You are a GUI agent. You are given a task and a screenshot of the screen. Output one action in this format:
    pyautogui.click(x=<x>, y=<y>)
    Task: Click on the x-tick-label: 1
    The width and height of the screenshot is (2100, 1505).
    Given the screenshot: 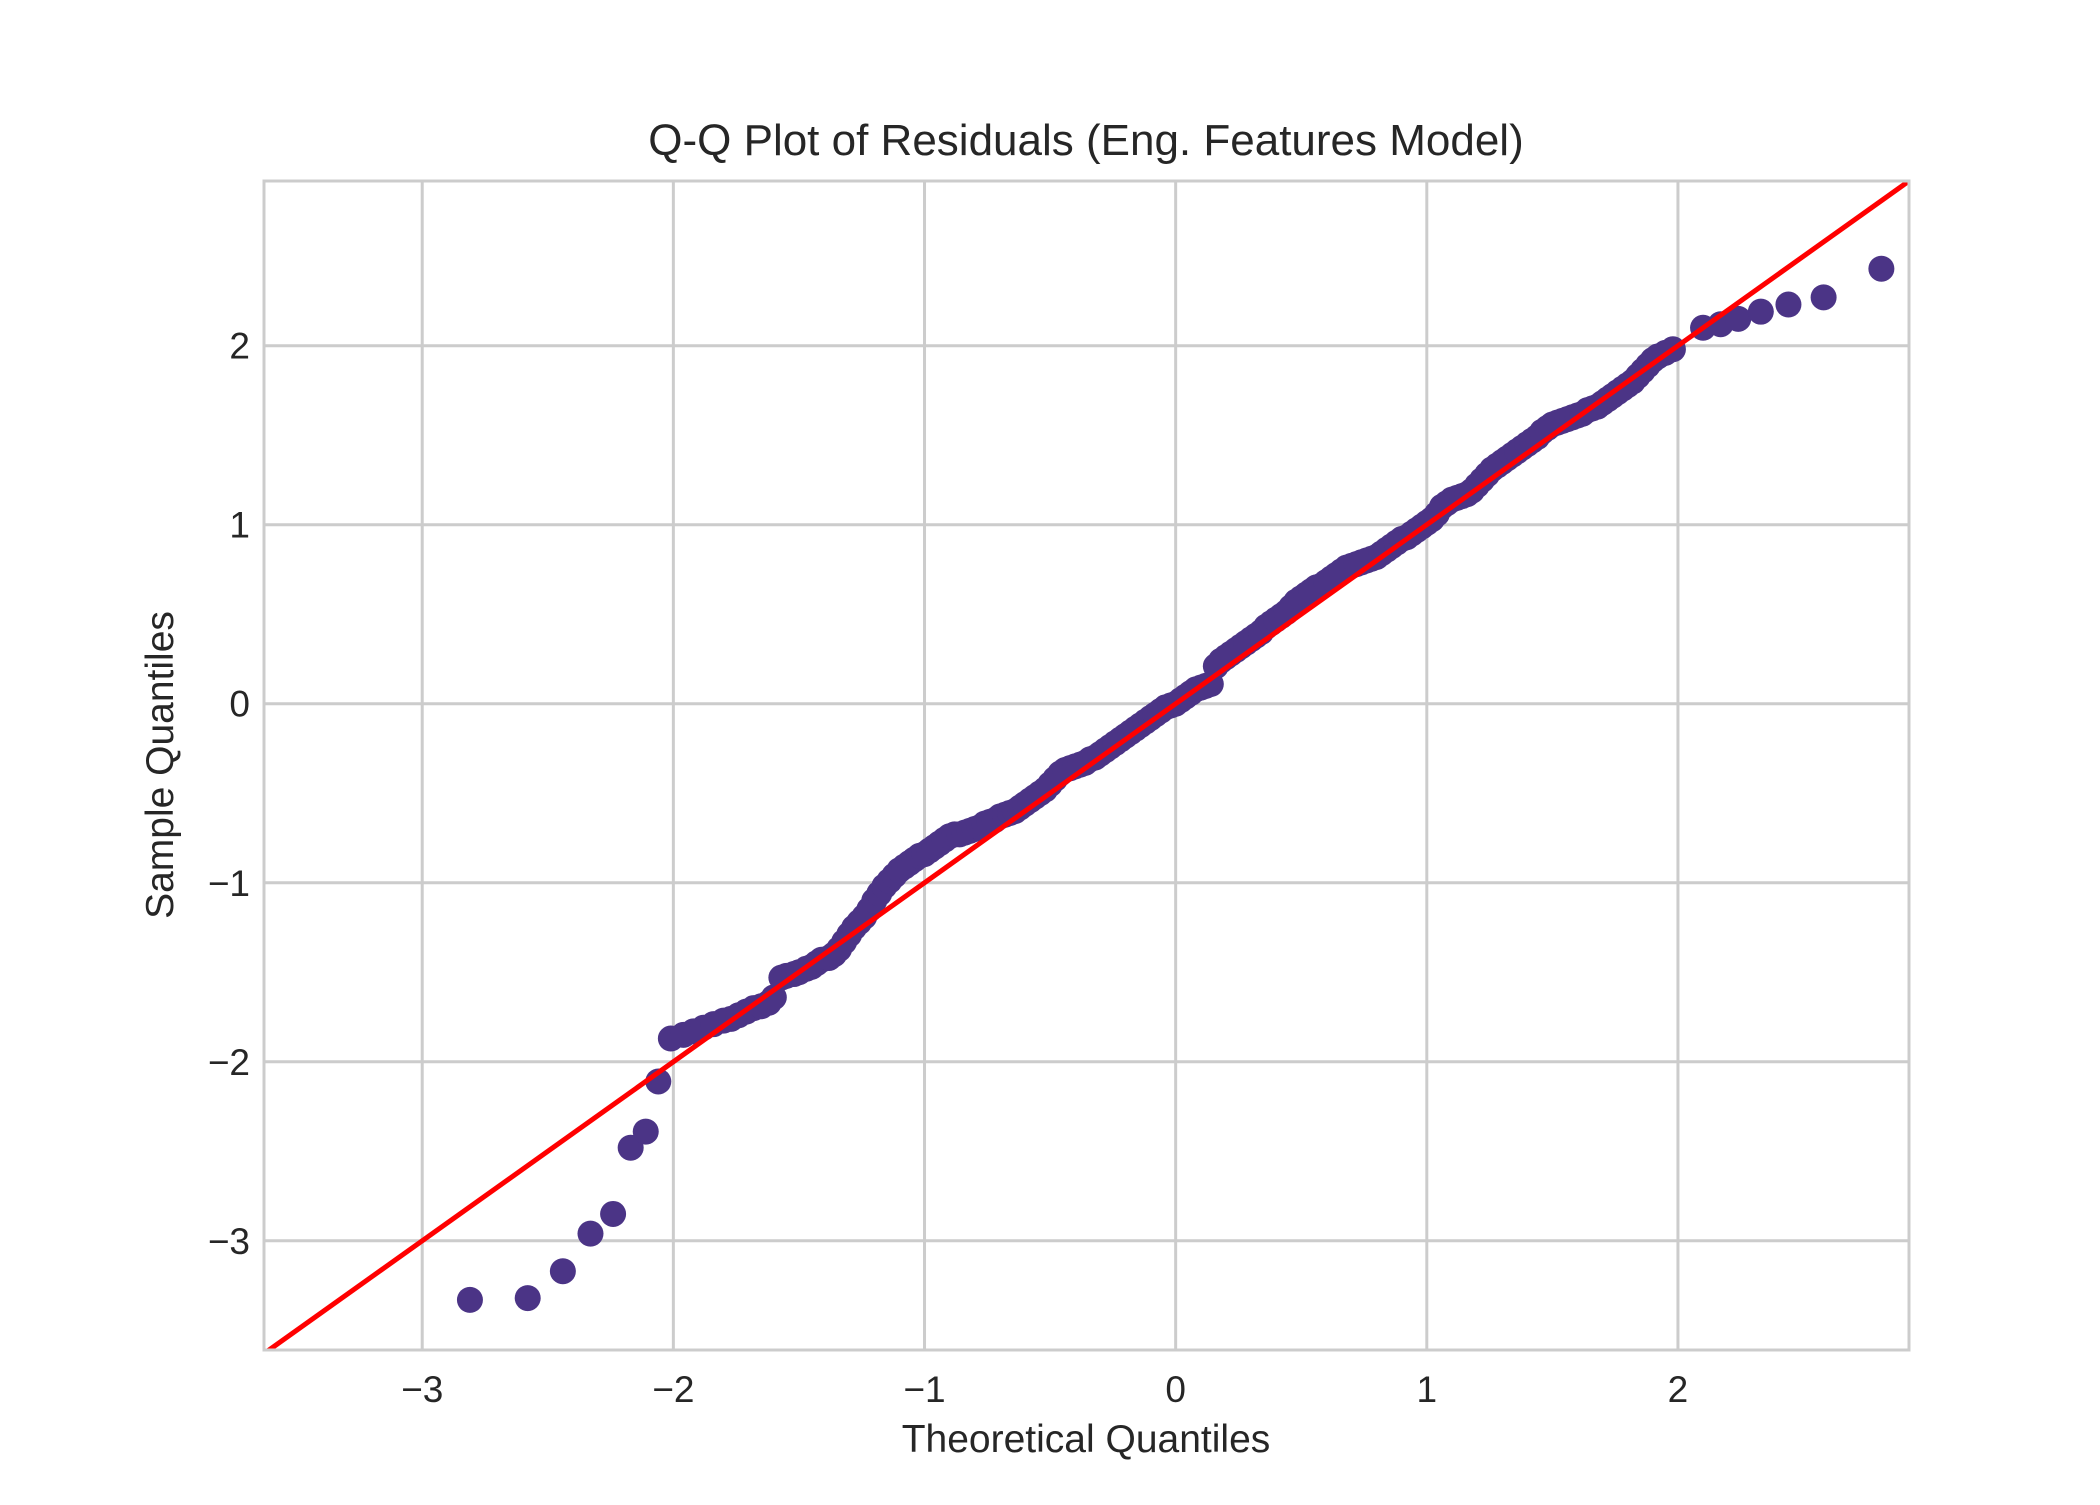 What is the action you would take?
    pyautogui.click(x=1427, y=1389)
    